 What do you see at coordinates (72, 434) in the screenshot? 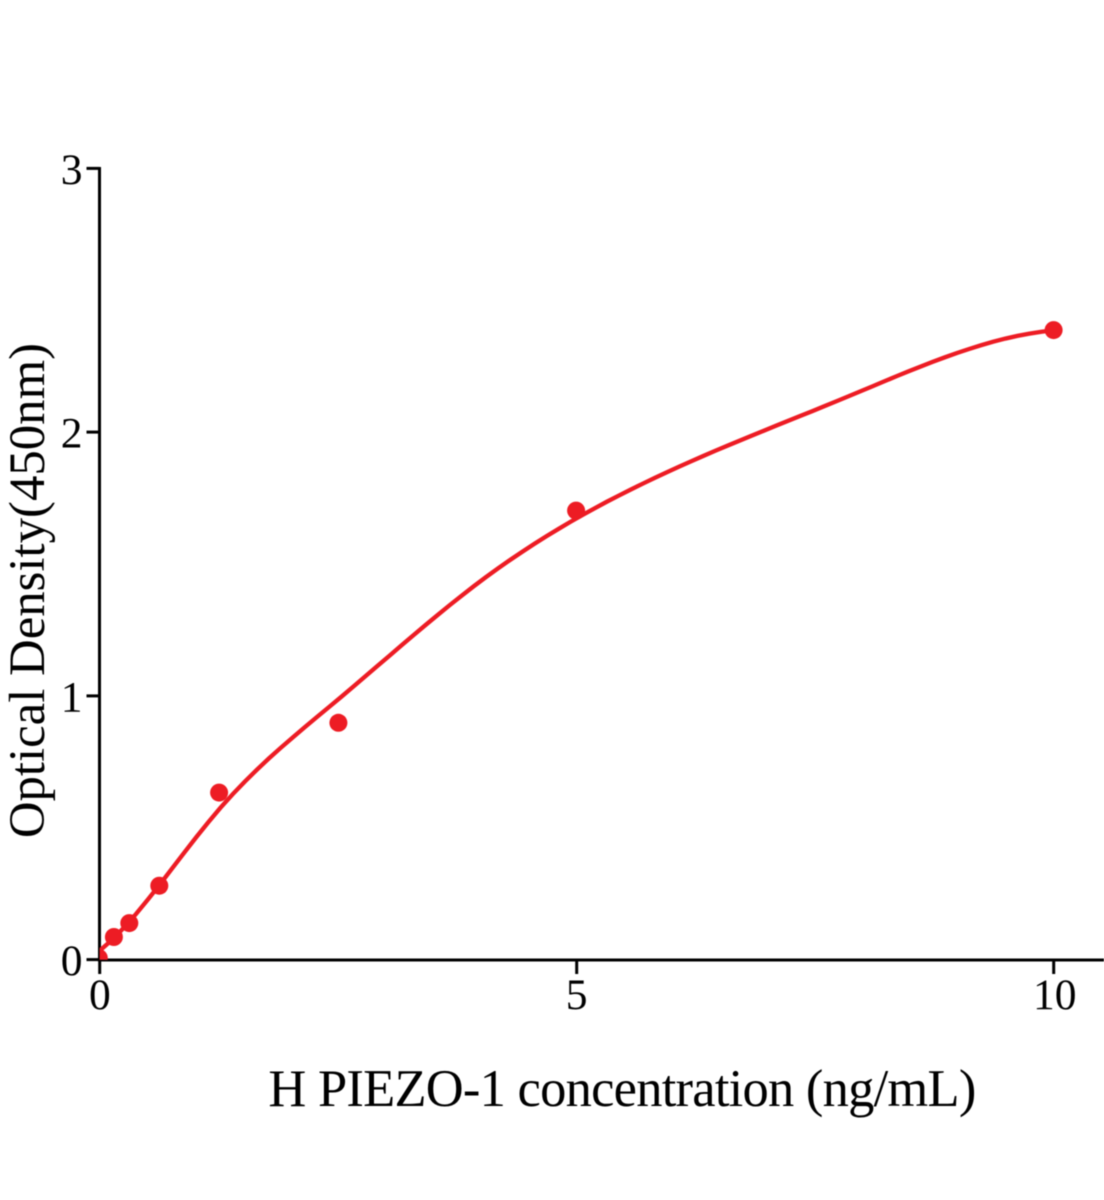
I see `svg-text: 2` at bounding box center [72, 434].